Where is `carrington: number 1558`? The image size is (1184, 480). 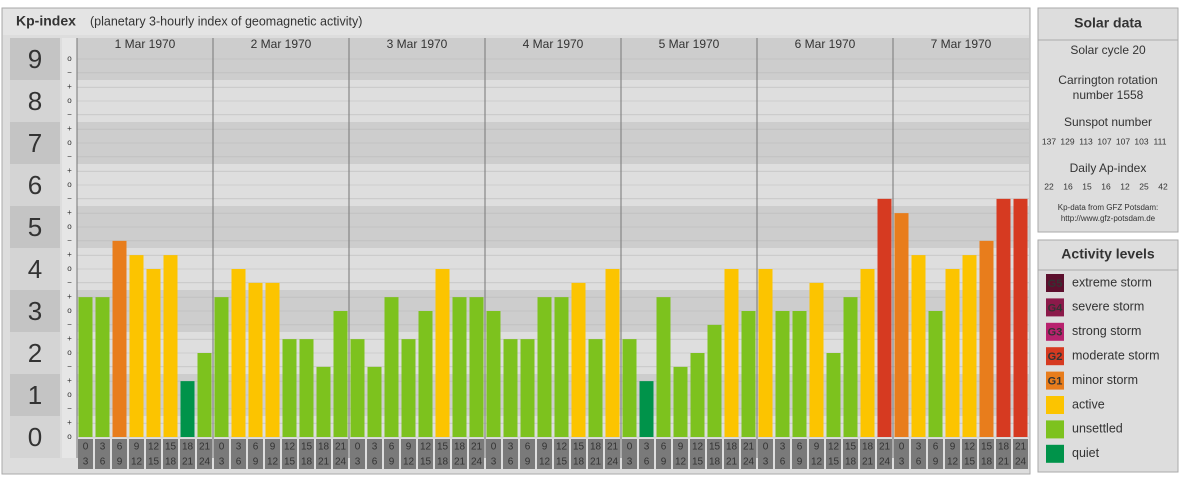
carrington: number 1558 is located at coordinates (1108, 95).